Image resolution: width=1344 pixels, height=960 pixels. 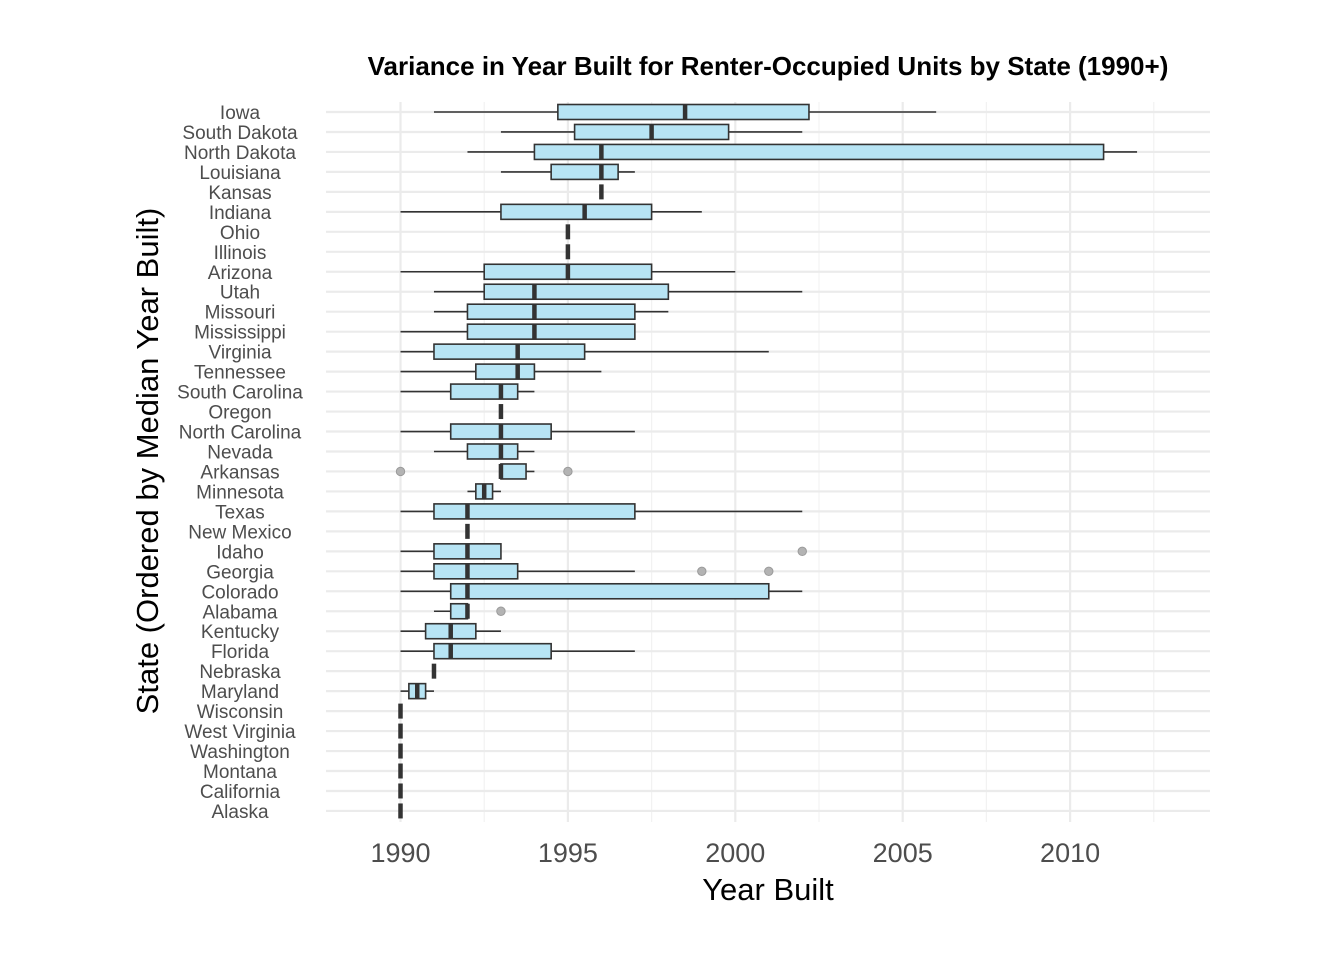 What do you see at coordinates (400, 853) in the screenshot?
I see `x-tick-label: 1990` at bounding box center [400, 853].